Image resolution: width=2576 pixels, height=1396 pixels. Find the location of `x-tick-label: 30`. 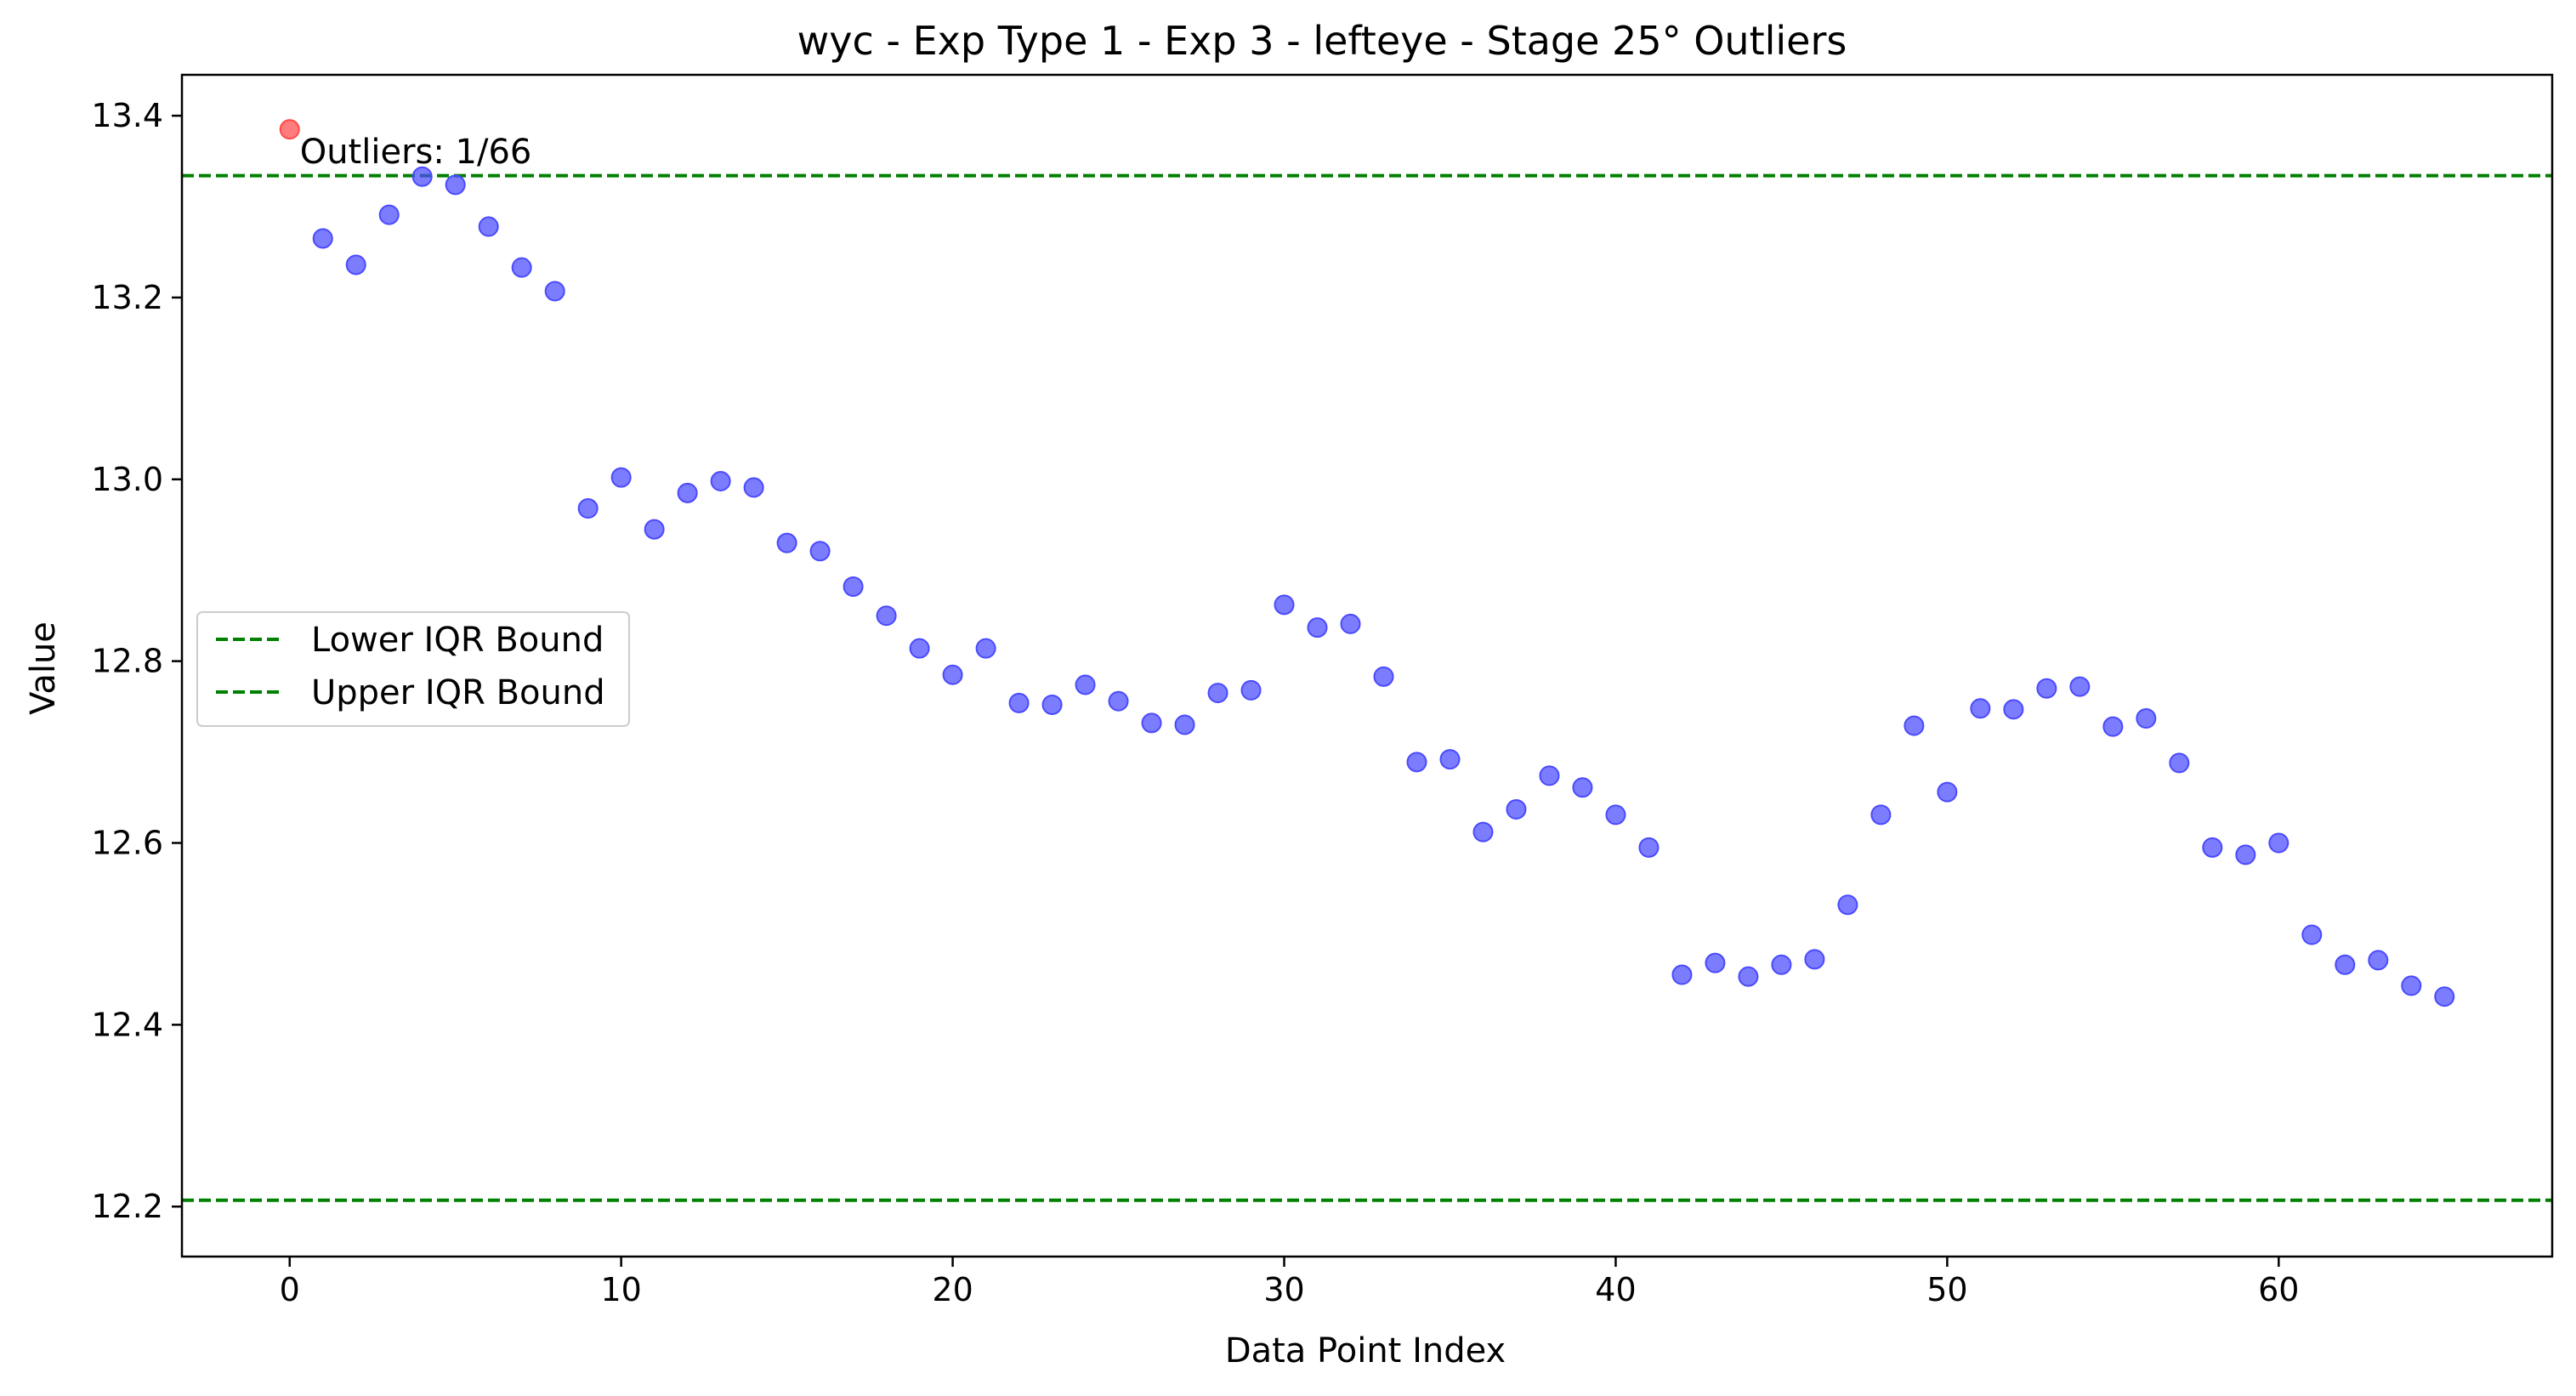

x-tick-label: 30 is located at coordinates (1283, 1289).